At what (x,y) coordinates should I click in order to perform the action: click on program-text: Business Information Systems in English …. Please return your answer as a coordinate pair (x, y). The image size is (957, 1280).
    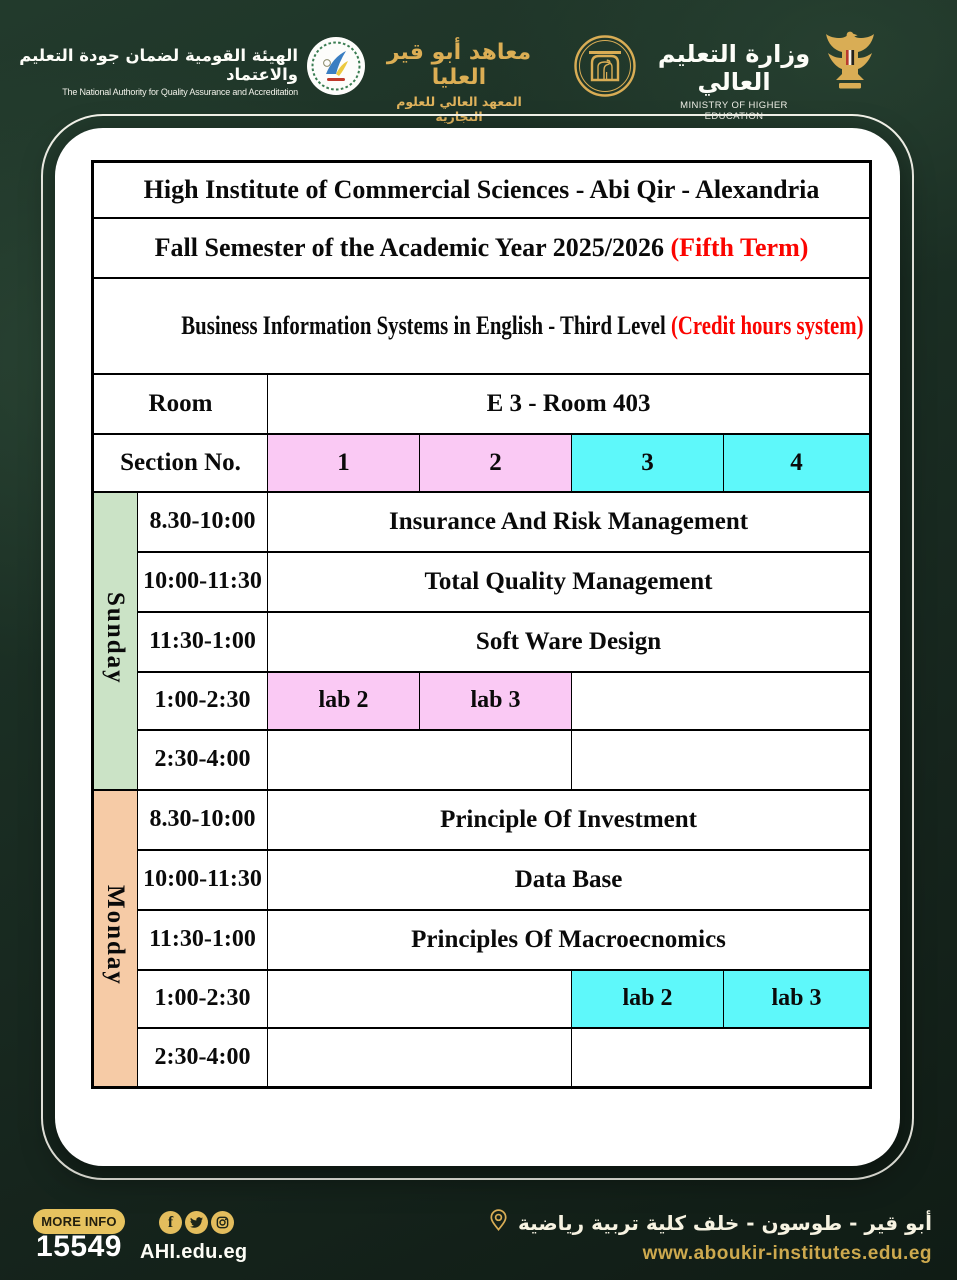
    Looking at the image, I should click on (423, 325).